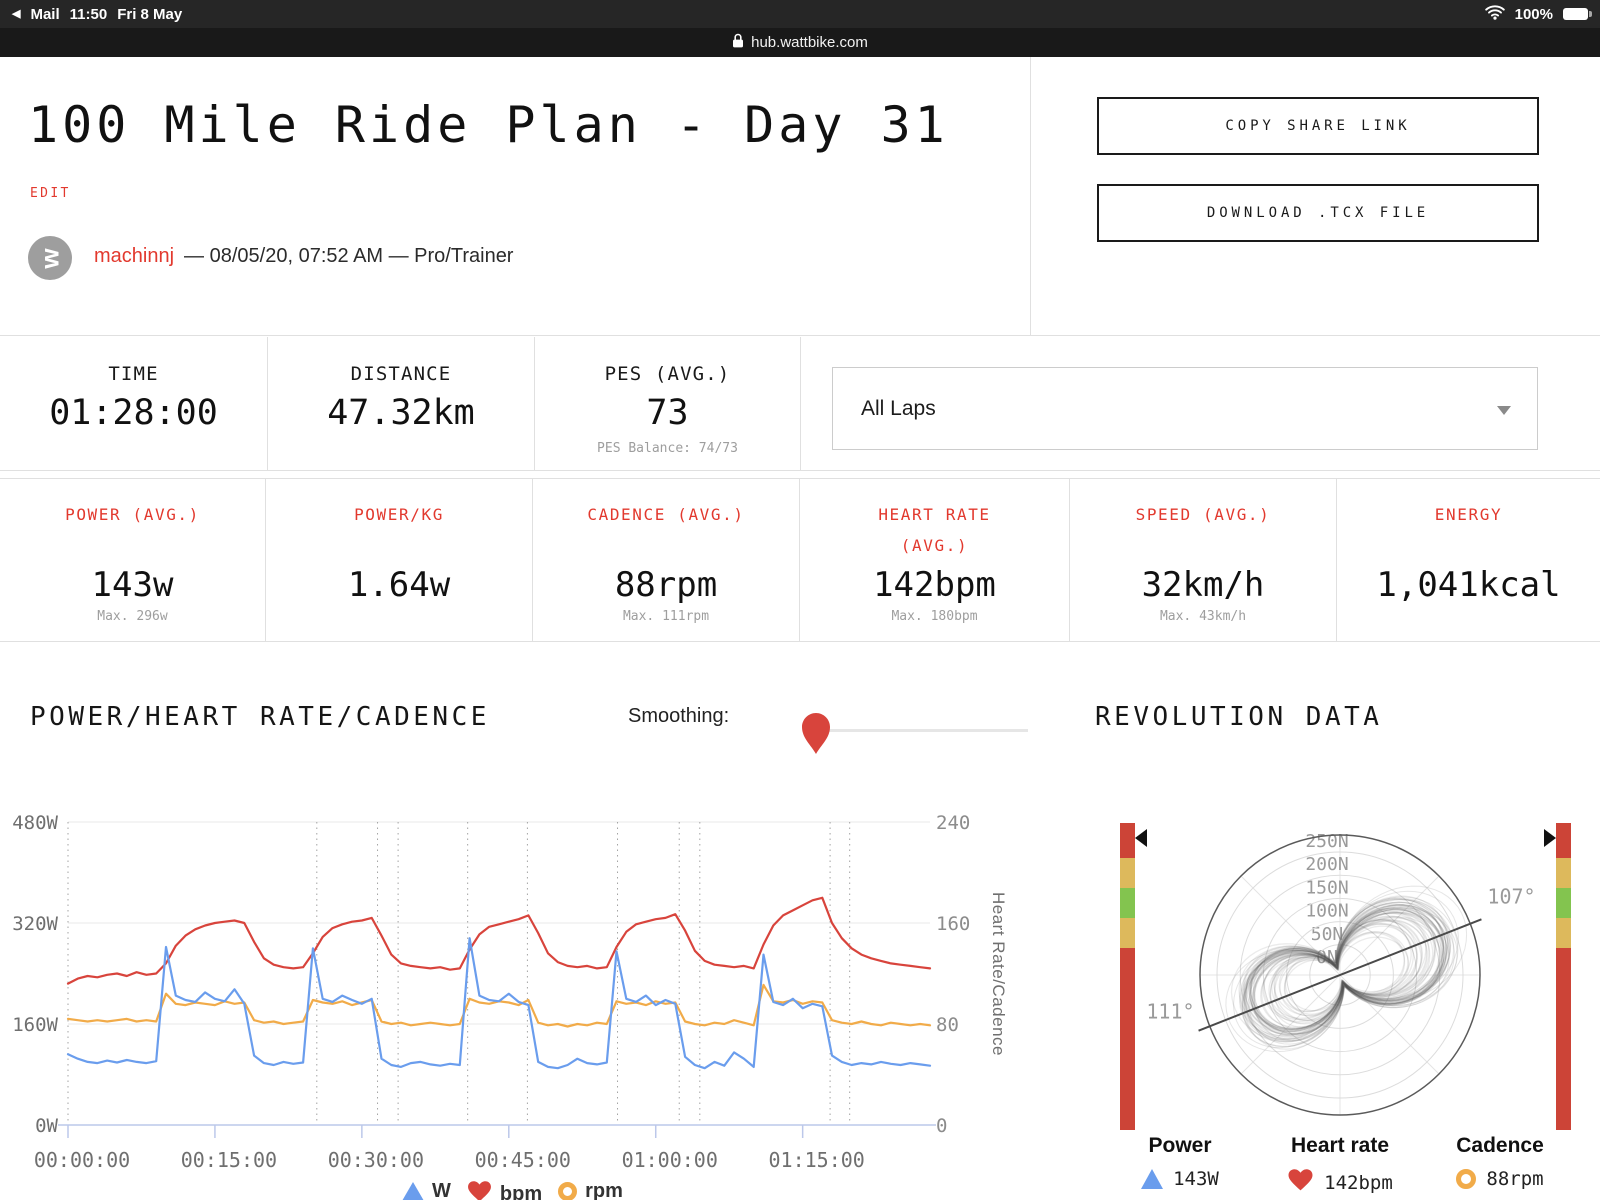  I want to click on lap-filter-select: All Laps, so click(1185, 408).